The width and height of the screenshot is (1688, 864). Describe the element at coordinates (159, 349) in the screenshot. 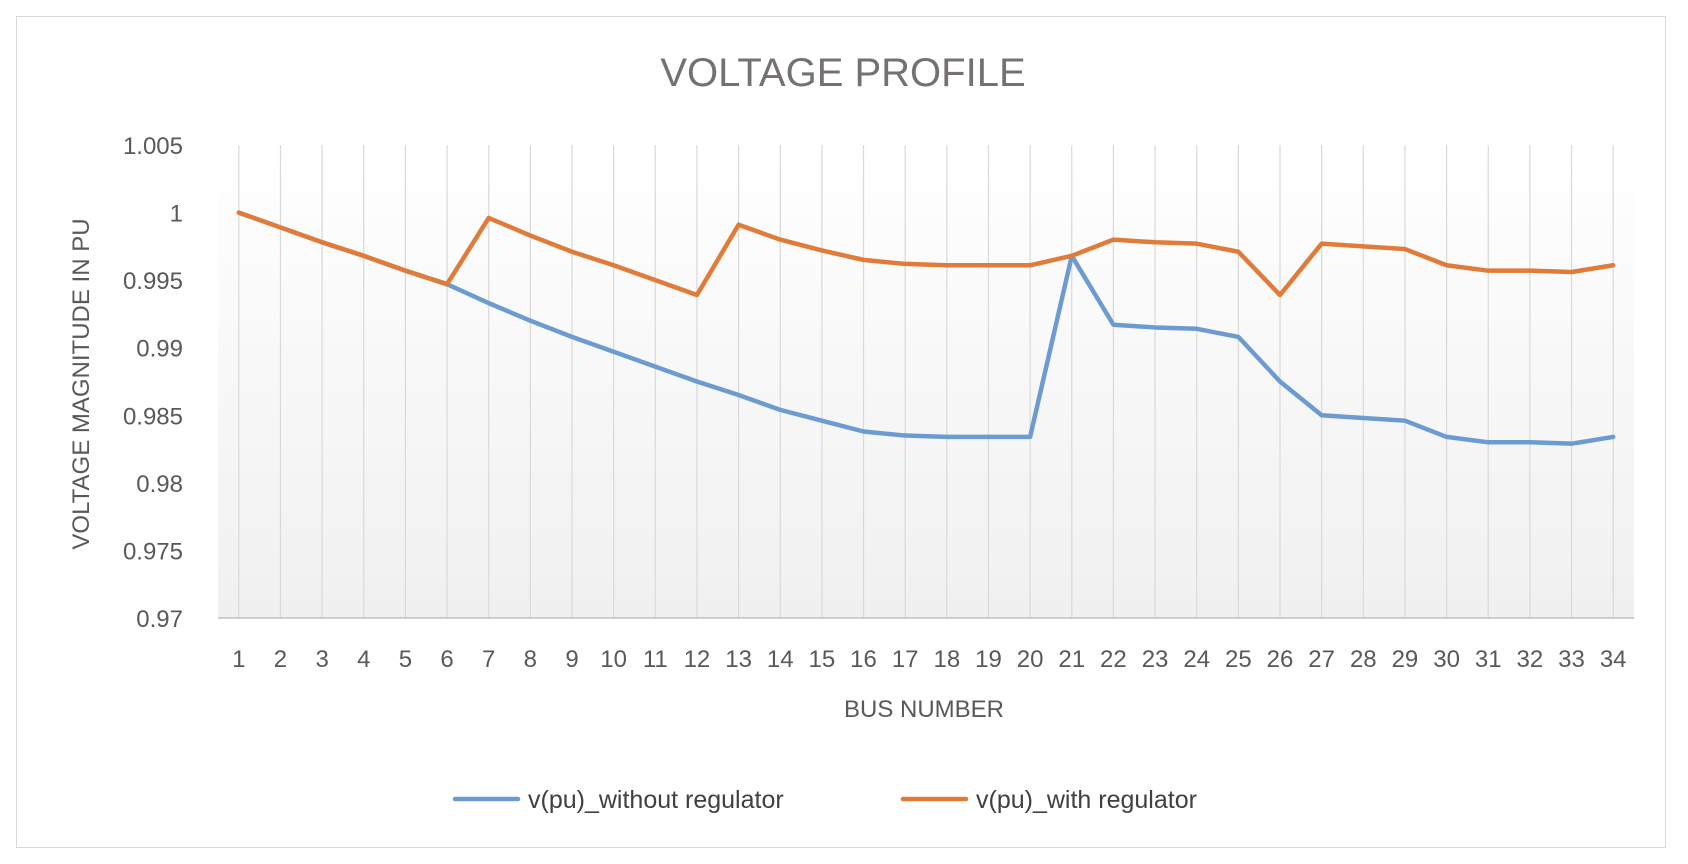

I see `y-tick-label: 0.99` at that location.